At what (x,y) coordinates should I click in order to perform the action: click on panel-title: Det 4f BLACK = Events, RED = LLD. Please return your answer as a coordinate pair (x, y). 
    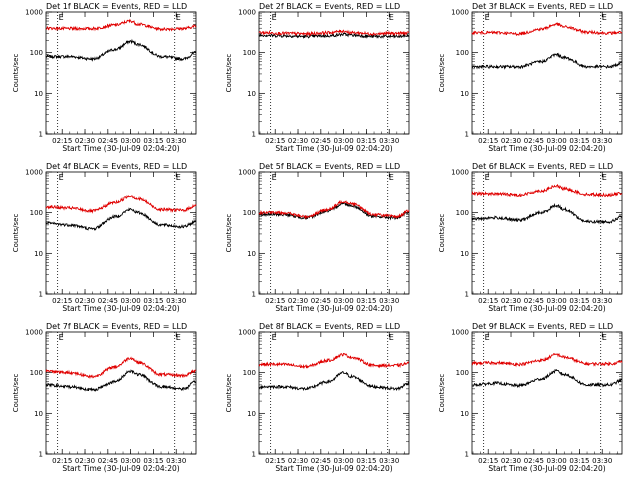
    Looking at the image, I should click on (116, 166).